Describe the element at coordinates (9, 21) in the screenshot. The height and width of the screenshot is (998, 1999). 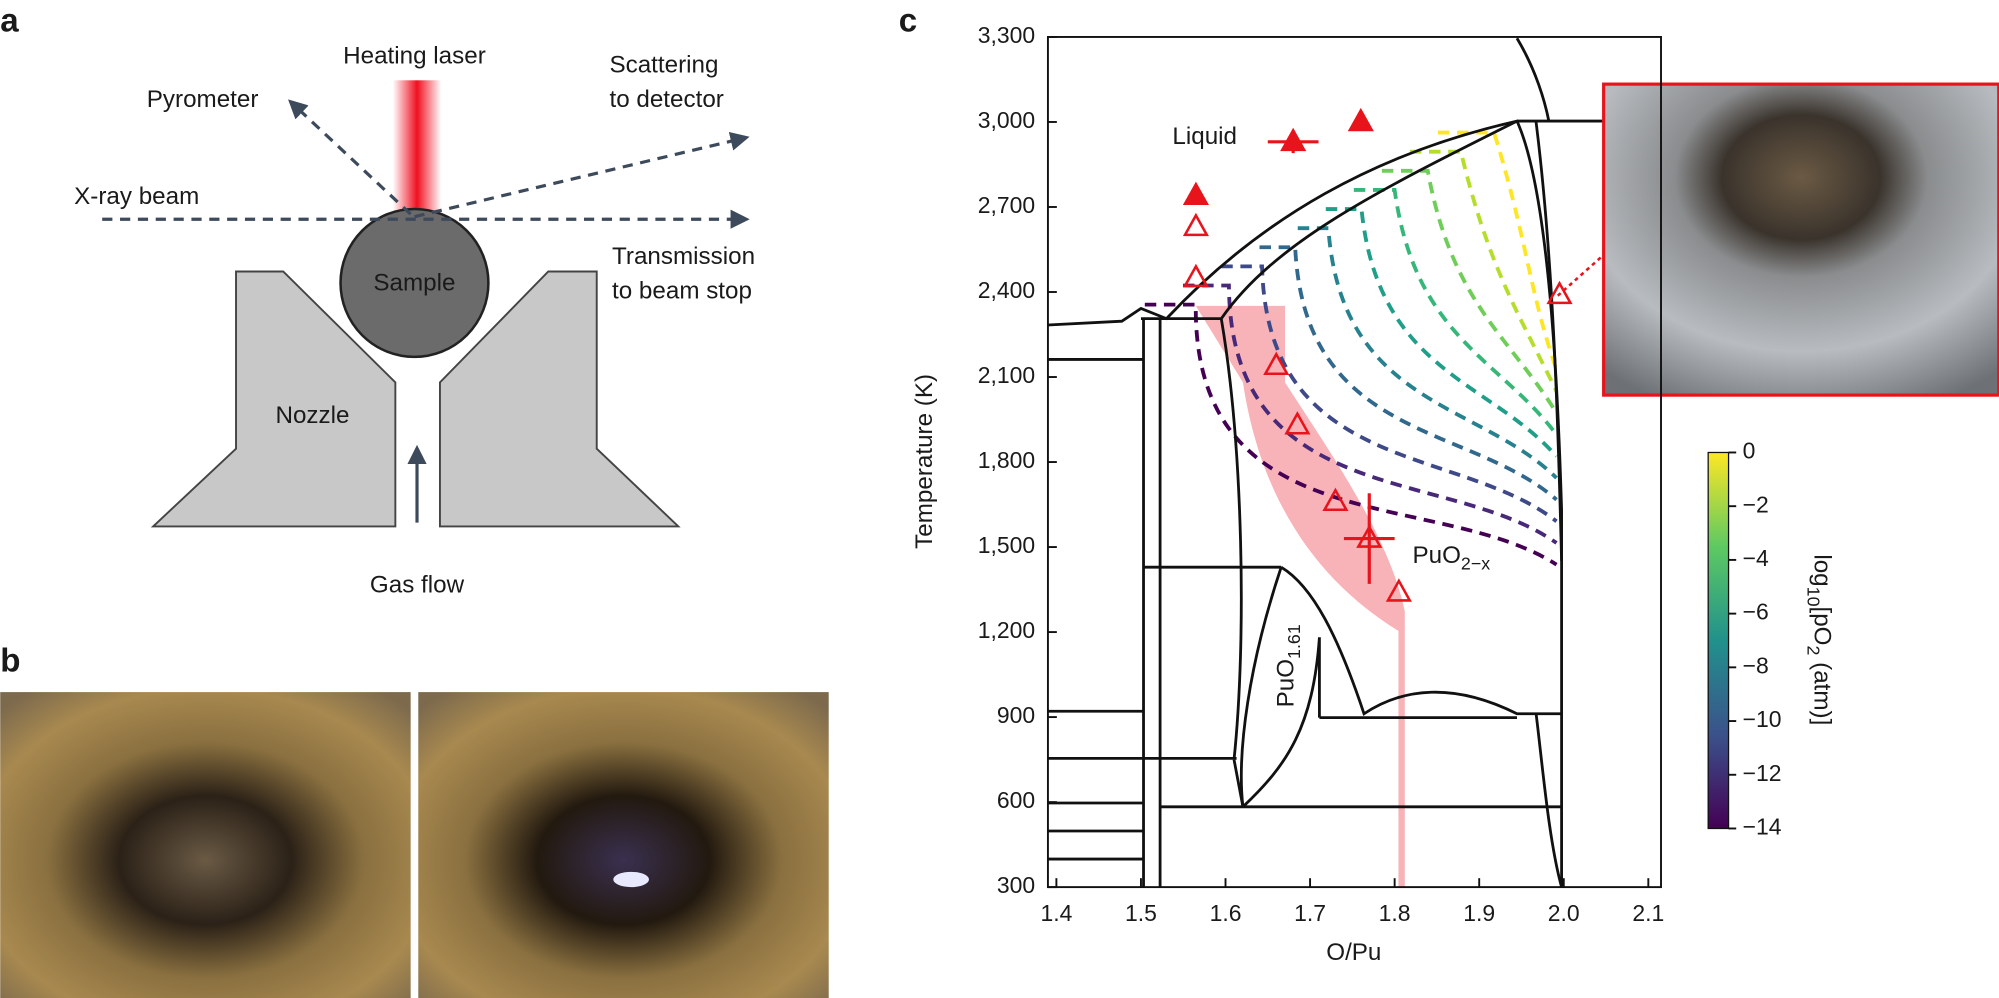
I see `panel-label: a` at that location.